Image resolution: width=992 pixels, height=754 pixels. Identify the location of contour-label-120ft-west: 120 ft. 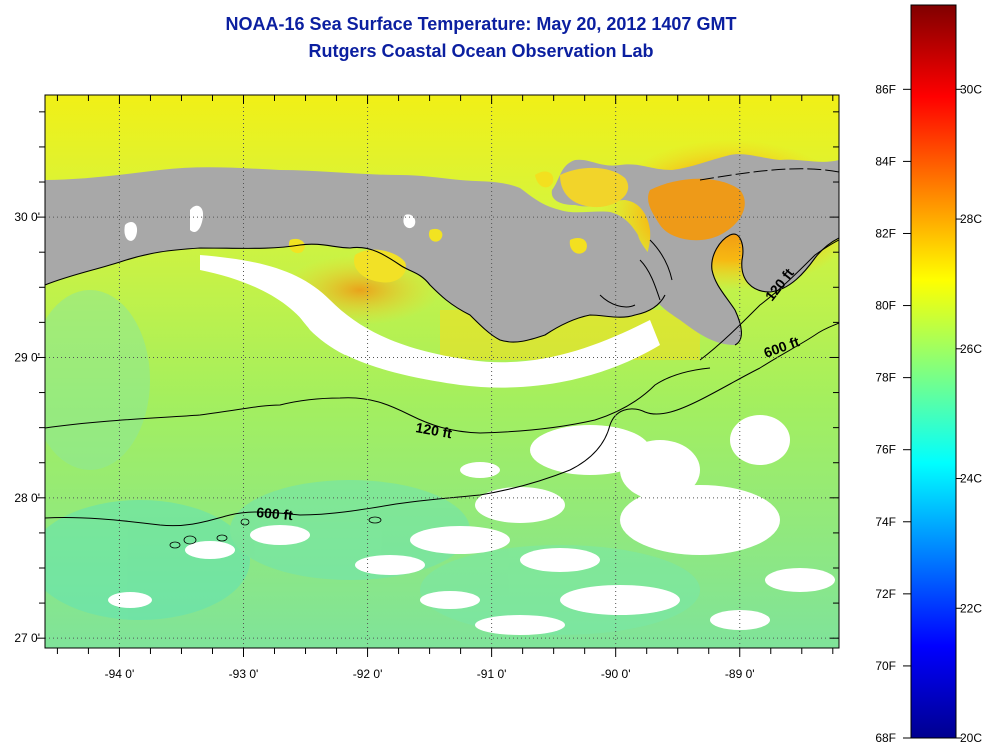
(433, 430).